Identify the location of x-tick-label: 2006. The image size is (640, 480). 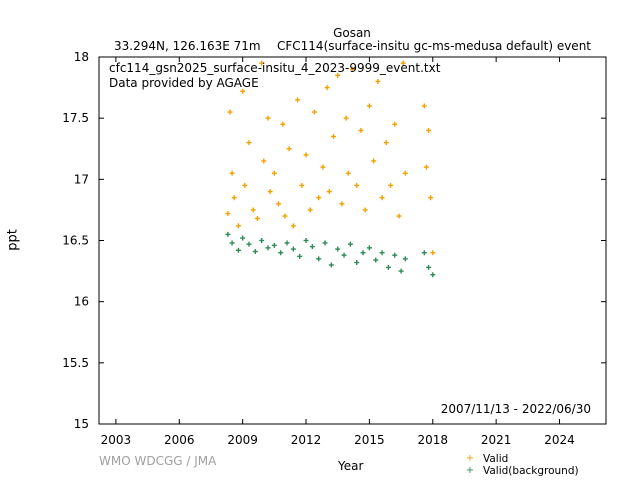
(179, 440).